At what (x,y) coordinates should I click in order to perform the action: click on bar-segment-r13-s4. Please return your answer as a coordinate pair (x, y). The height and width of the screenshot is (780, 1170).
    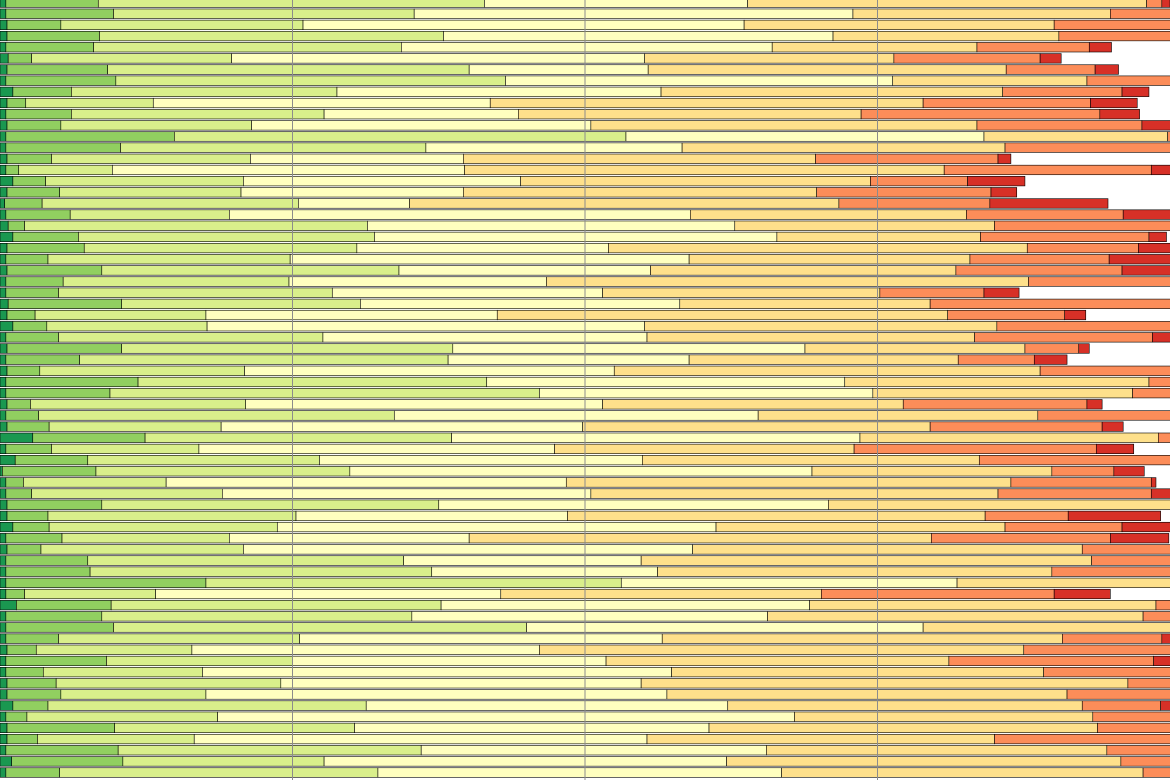
    Looking at the image, I should click on (843, 147).